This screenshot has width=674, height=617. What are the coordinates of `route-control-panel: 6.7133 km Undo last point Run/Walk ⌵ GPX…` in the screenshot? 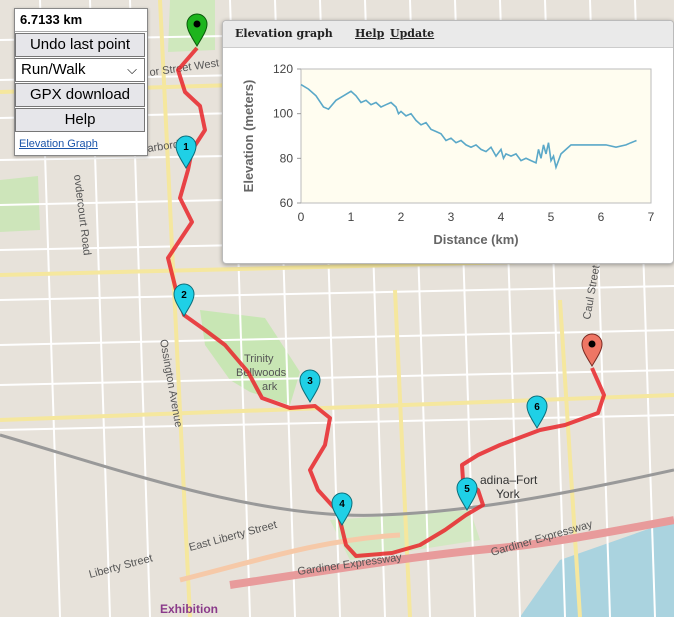 It's located at (81, 82).